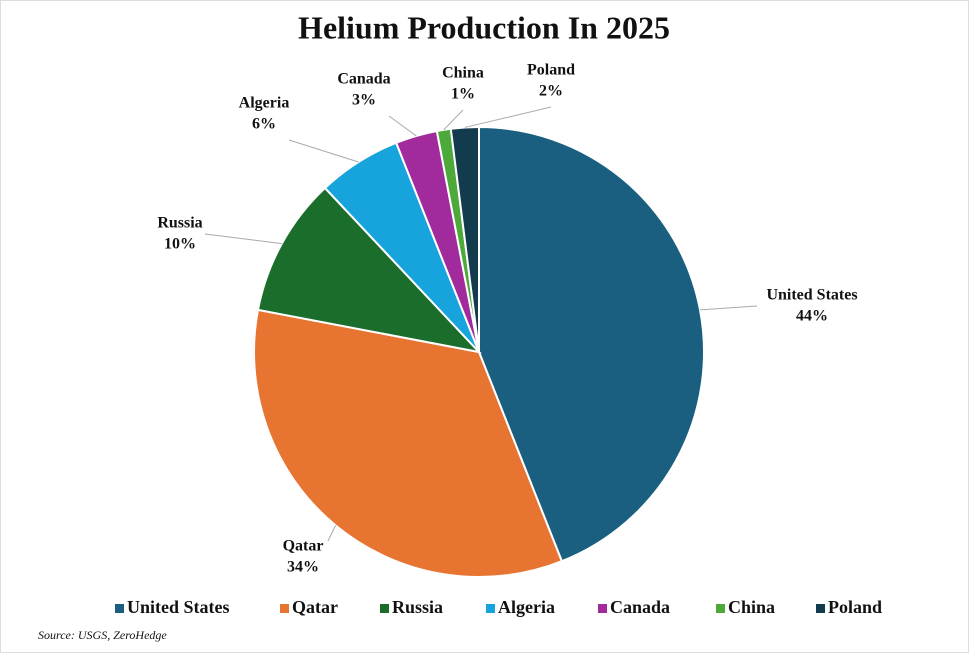  What do you see at coordinates (751, 607) in the screenshot?
I see `legend-label: China` at bounding box center [751, 607].